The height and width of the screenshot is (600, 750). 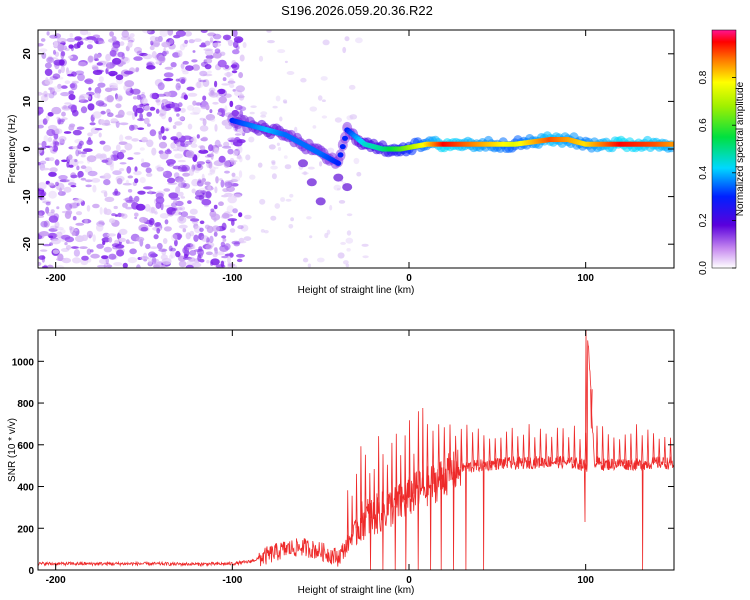 What do you see at coordinates (357, 10) in the screenshot?
I see `figure-title: S196.2026.059.20.36.R22` at bounding box center [357, 10].